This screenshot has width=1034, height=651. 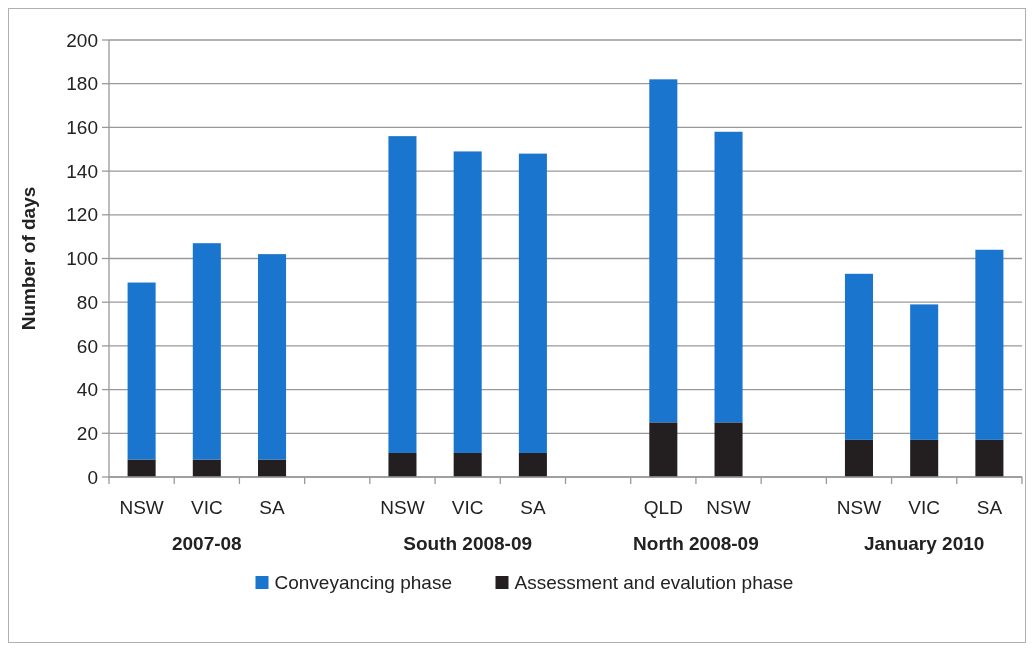 I want to click on y-tick-label: 180, so click(x=82, y=84).